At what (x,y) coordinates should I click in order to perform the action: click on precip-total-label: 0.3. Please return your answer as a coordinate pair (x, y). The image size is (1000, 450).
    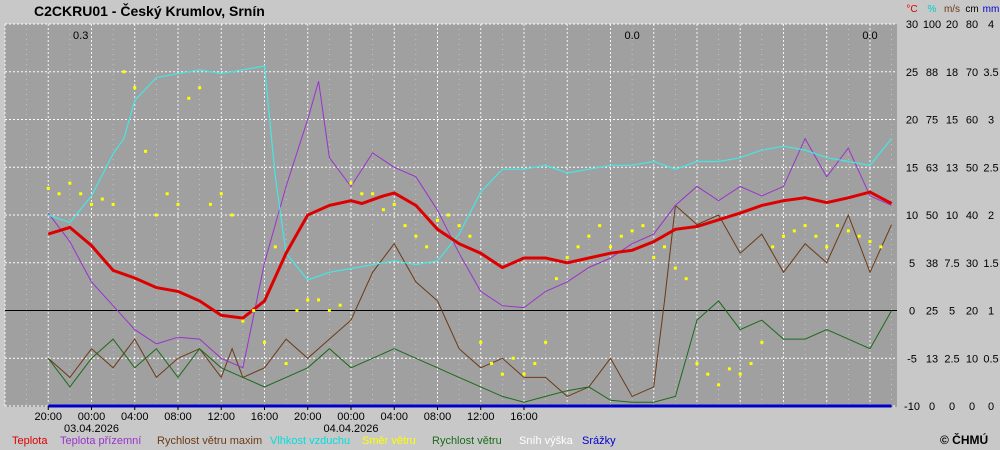
    Looking at the image, I should click on (80, 36).